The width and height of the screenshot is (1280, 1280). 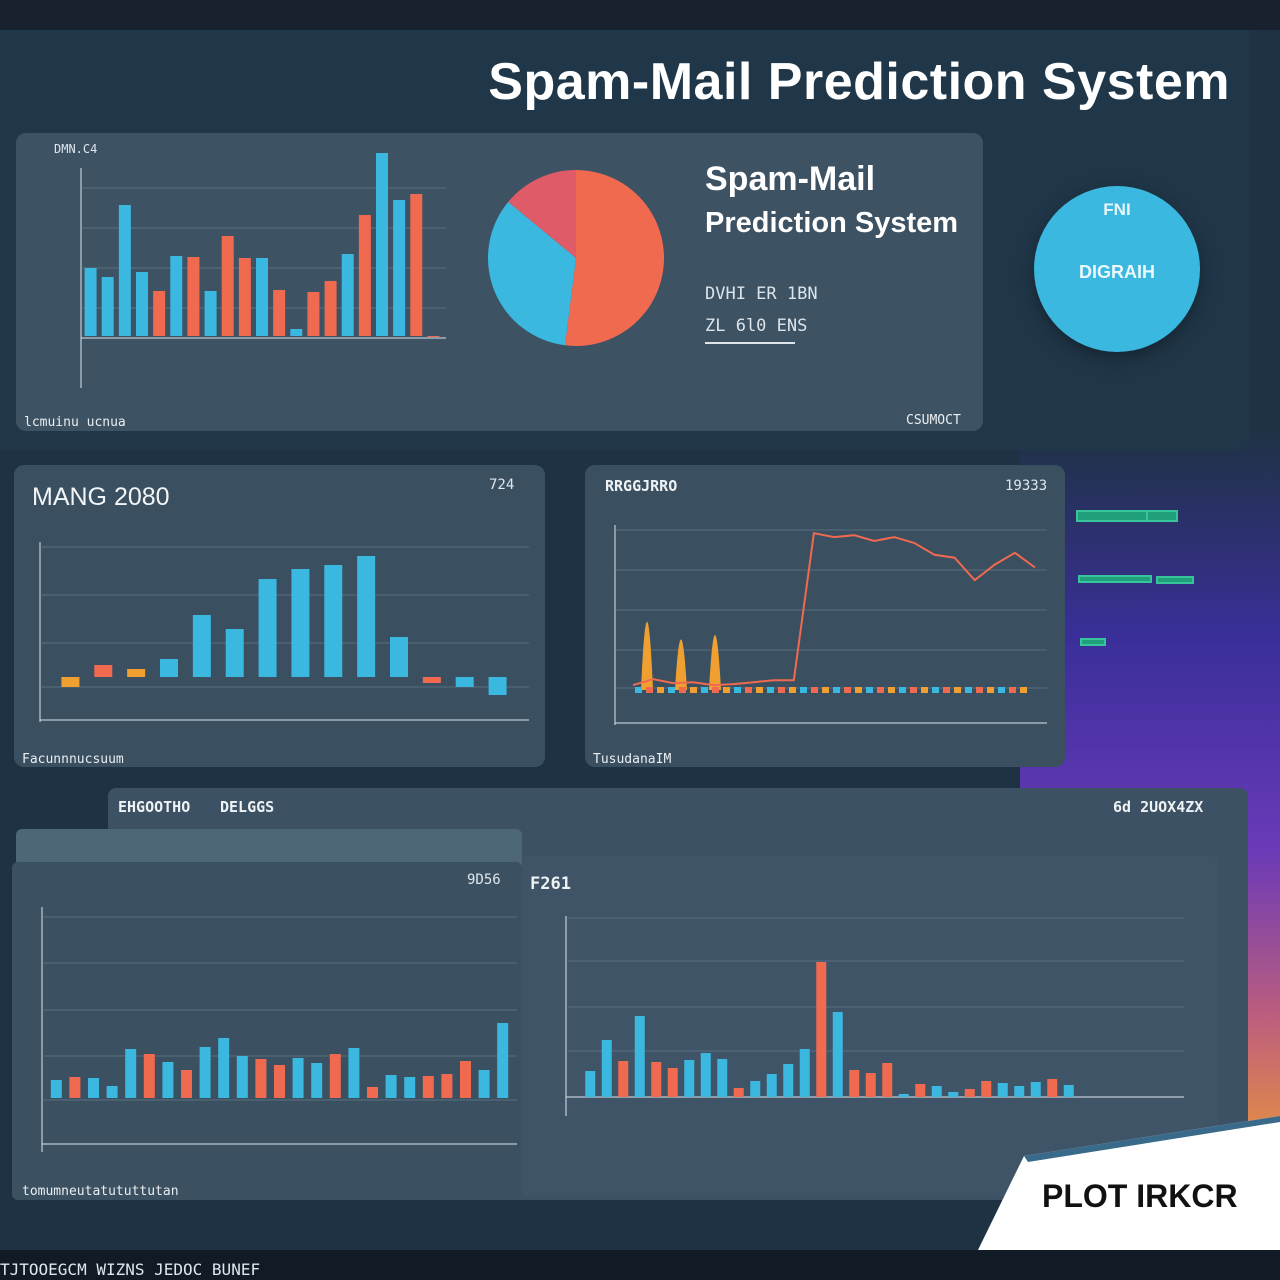 What do you see at coordinates (1140, 1196) in the screenshot?
I see `plot-badge-label: PLOT IRKCR` at bounding box center [1140, 1196].